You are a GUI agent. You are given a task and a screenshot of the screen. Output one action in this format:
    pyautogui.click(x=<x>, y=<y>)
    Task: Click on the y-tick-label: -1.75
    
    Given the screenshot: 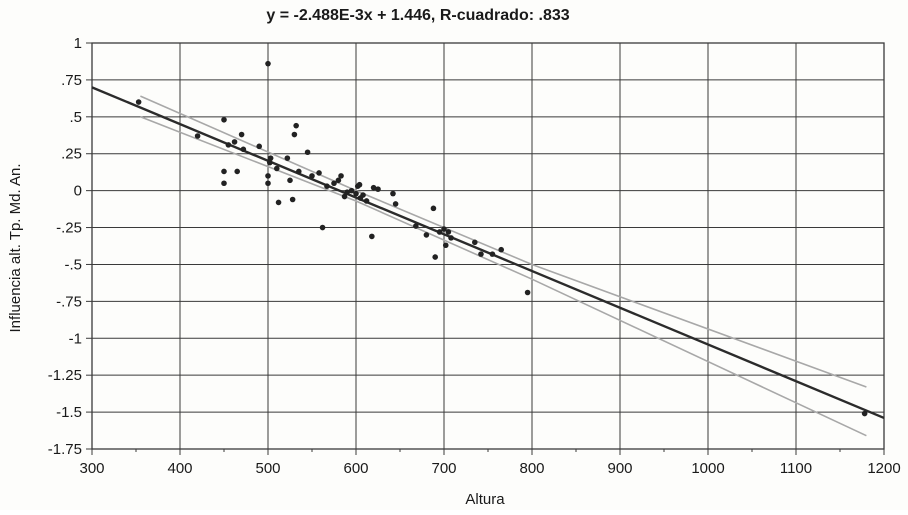 What is the action you would take?
    pyautogui.click(x=65, y=449)
    